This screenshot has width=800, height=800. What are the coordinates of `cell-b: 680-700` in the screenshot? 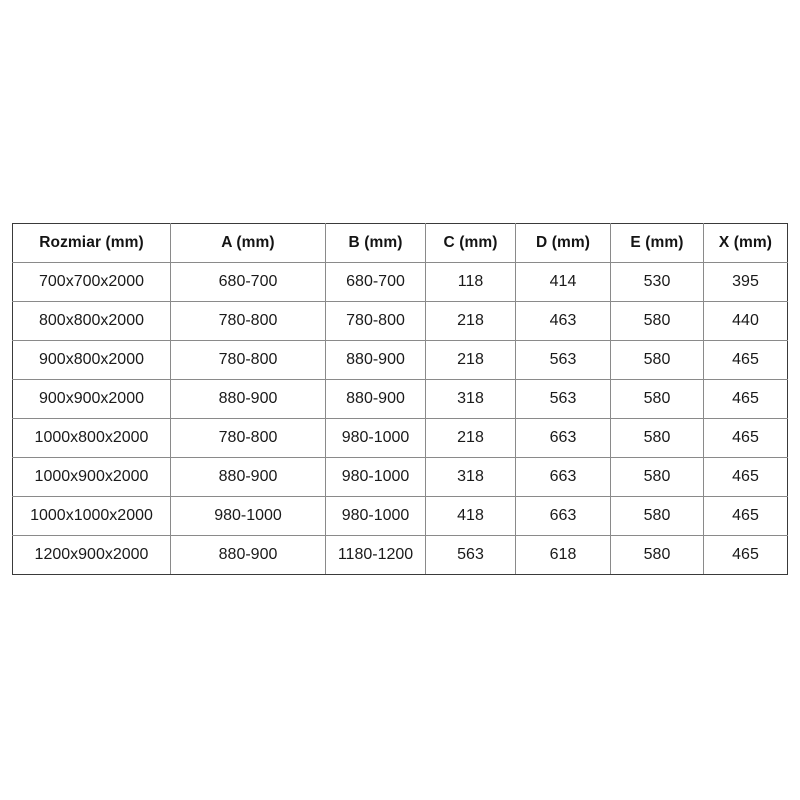 It's located at (375, 282).